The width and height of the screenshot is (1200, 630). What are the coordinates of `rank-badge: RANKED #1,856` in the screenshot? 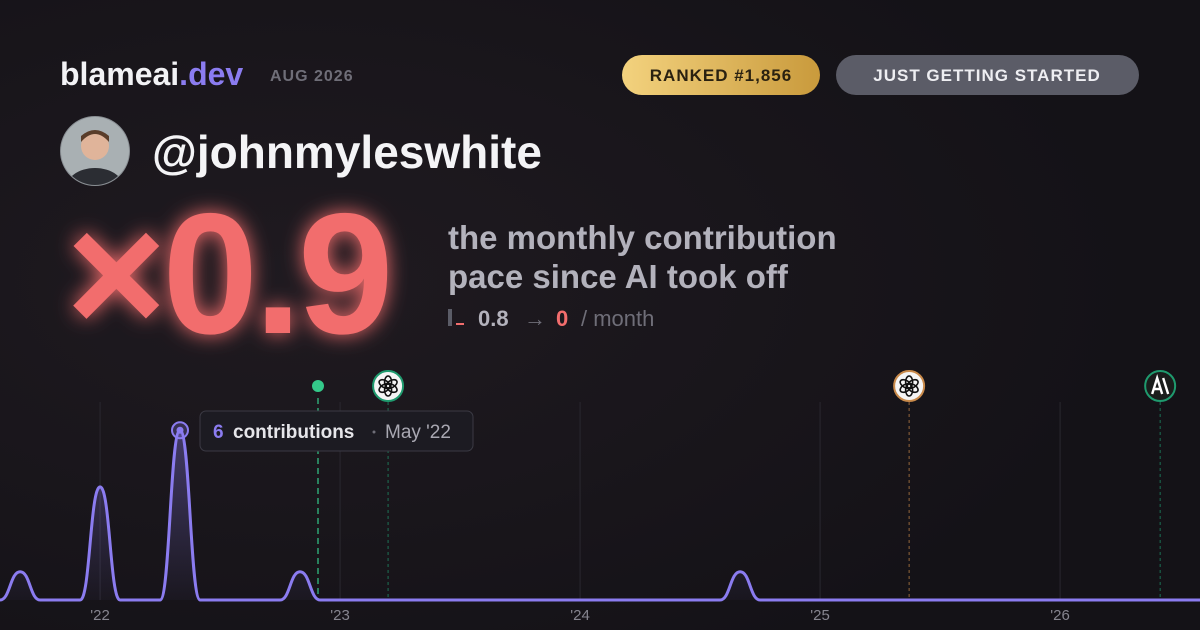 It's located at (721, 75).